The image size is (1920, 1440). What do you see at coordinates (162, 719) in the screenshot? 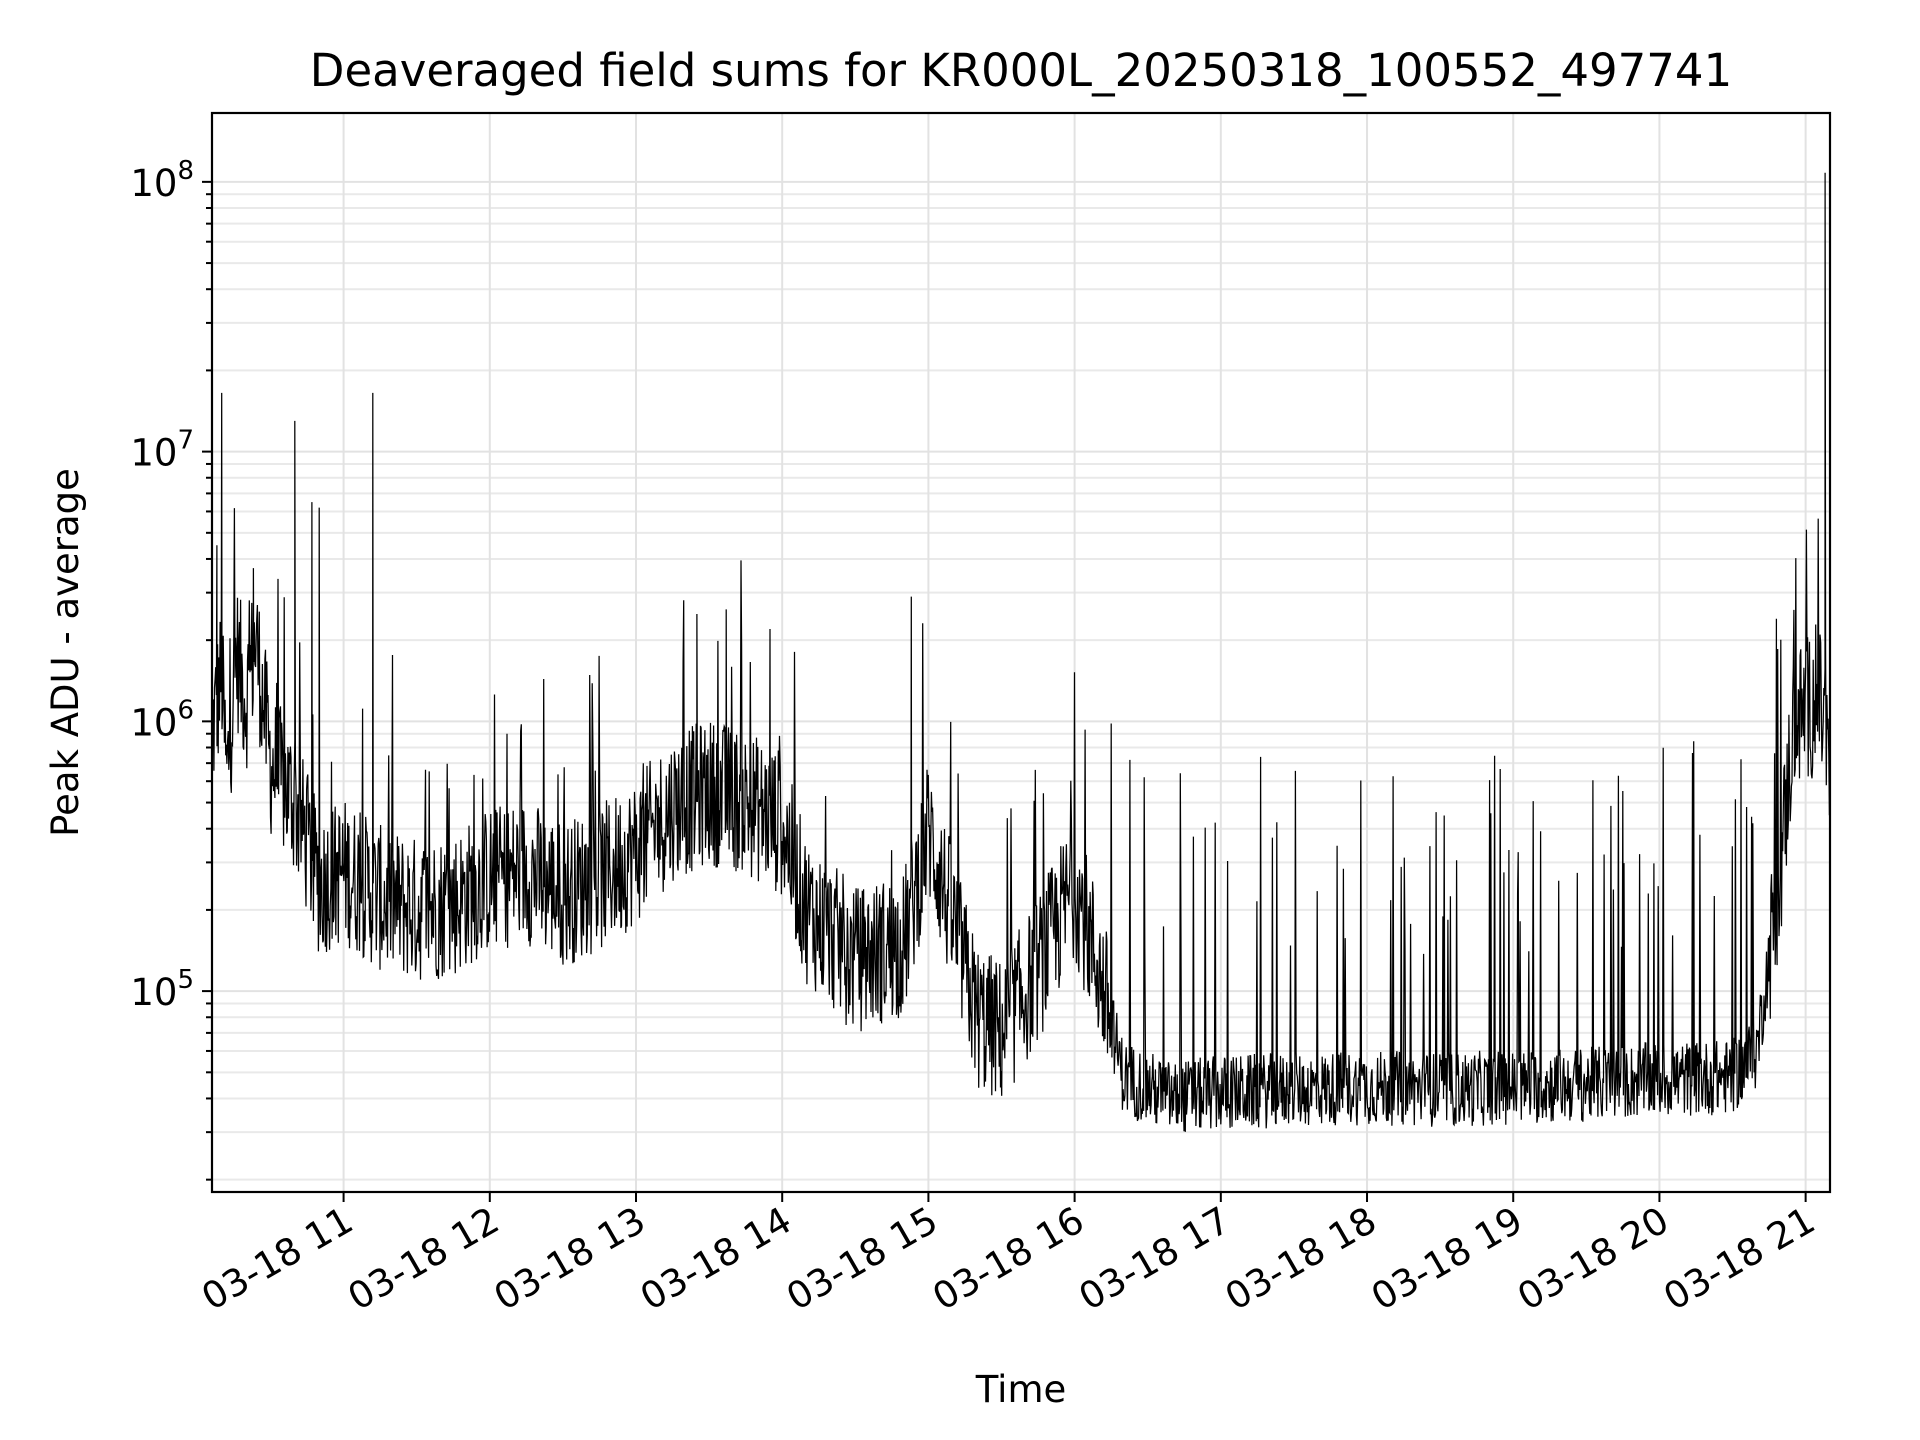
I see `y-tick-label: 10⁶` at bounding box center [162, 719].